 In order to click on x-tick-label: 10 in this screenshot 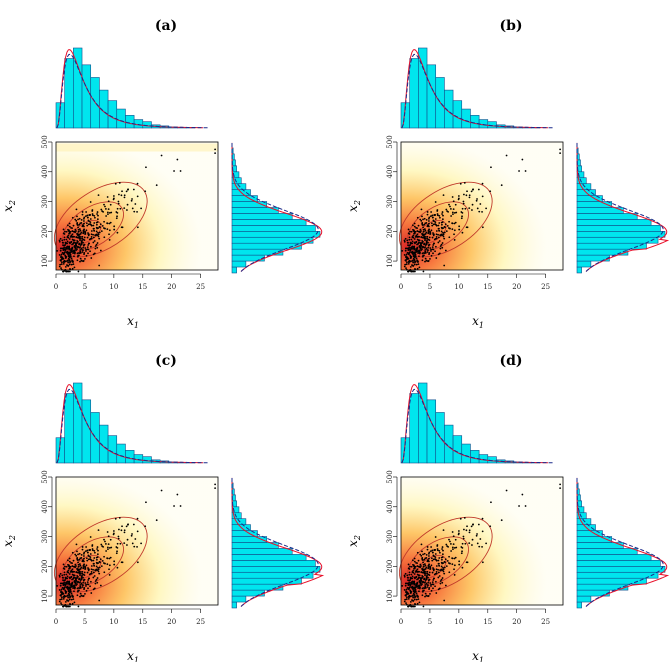, I will do `click(458, 622)`.